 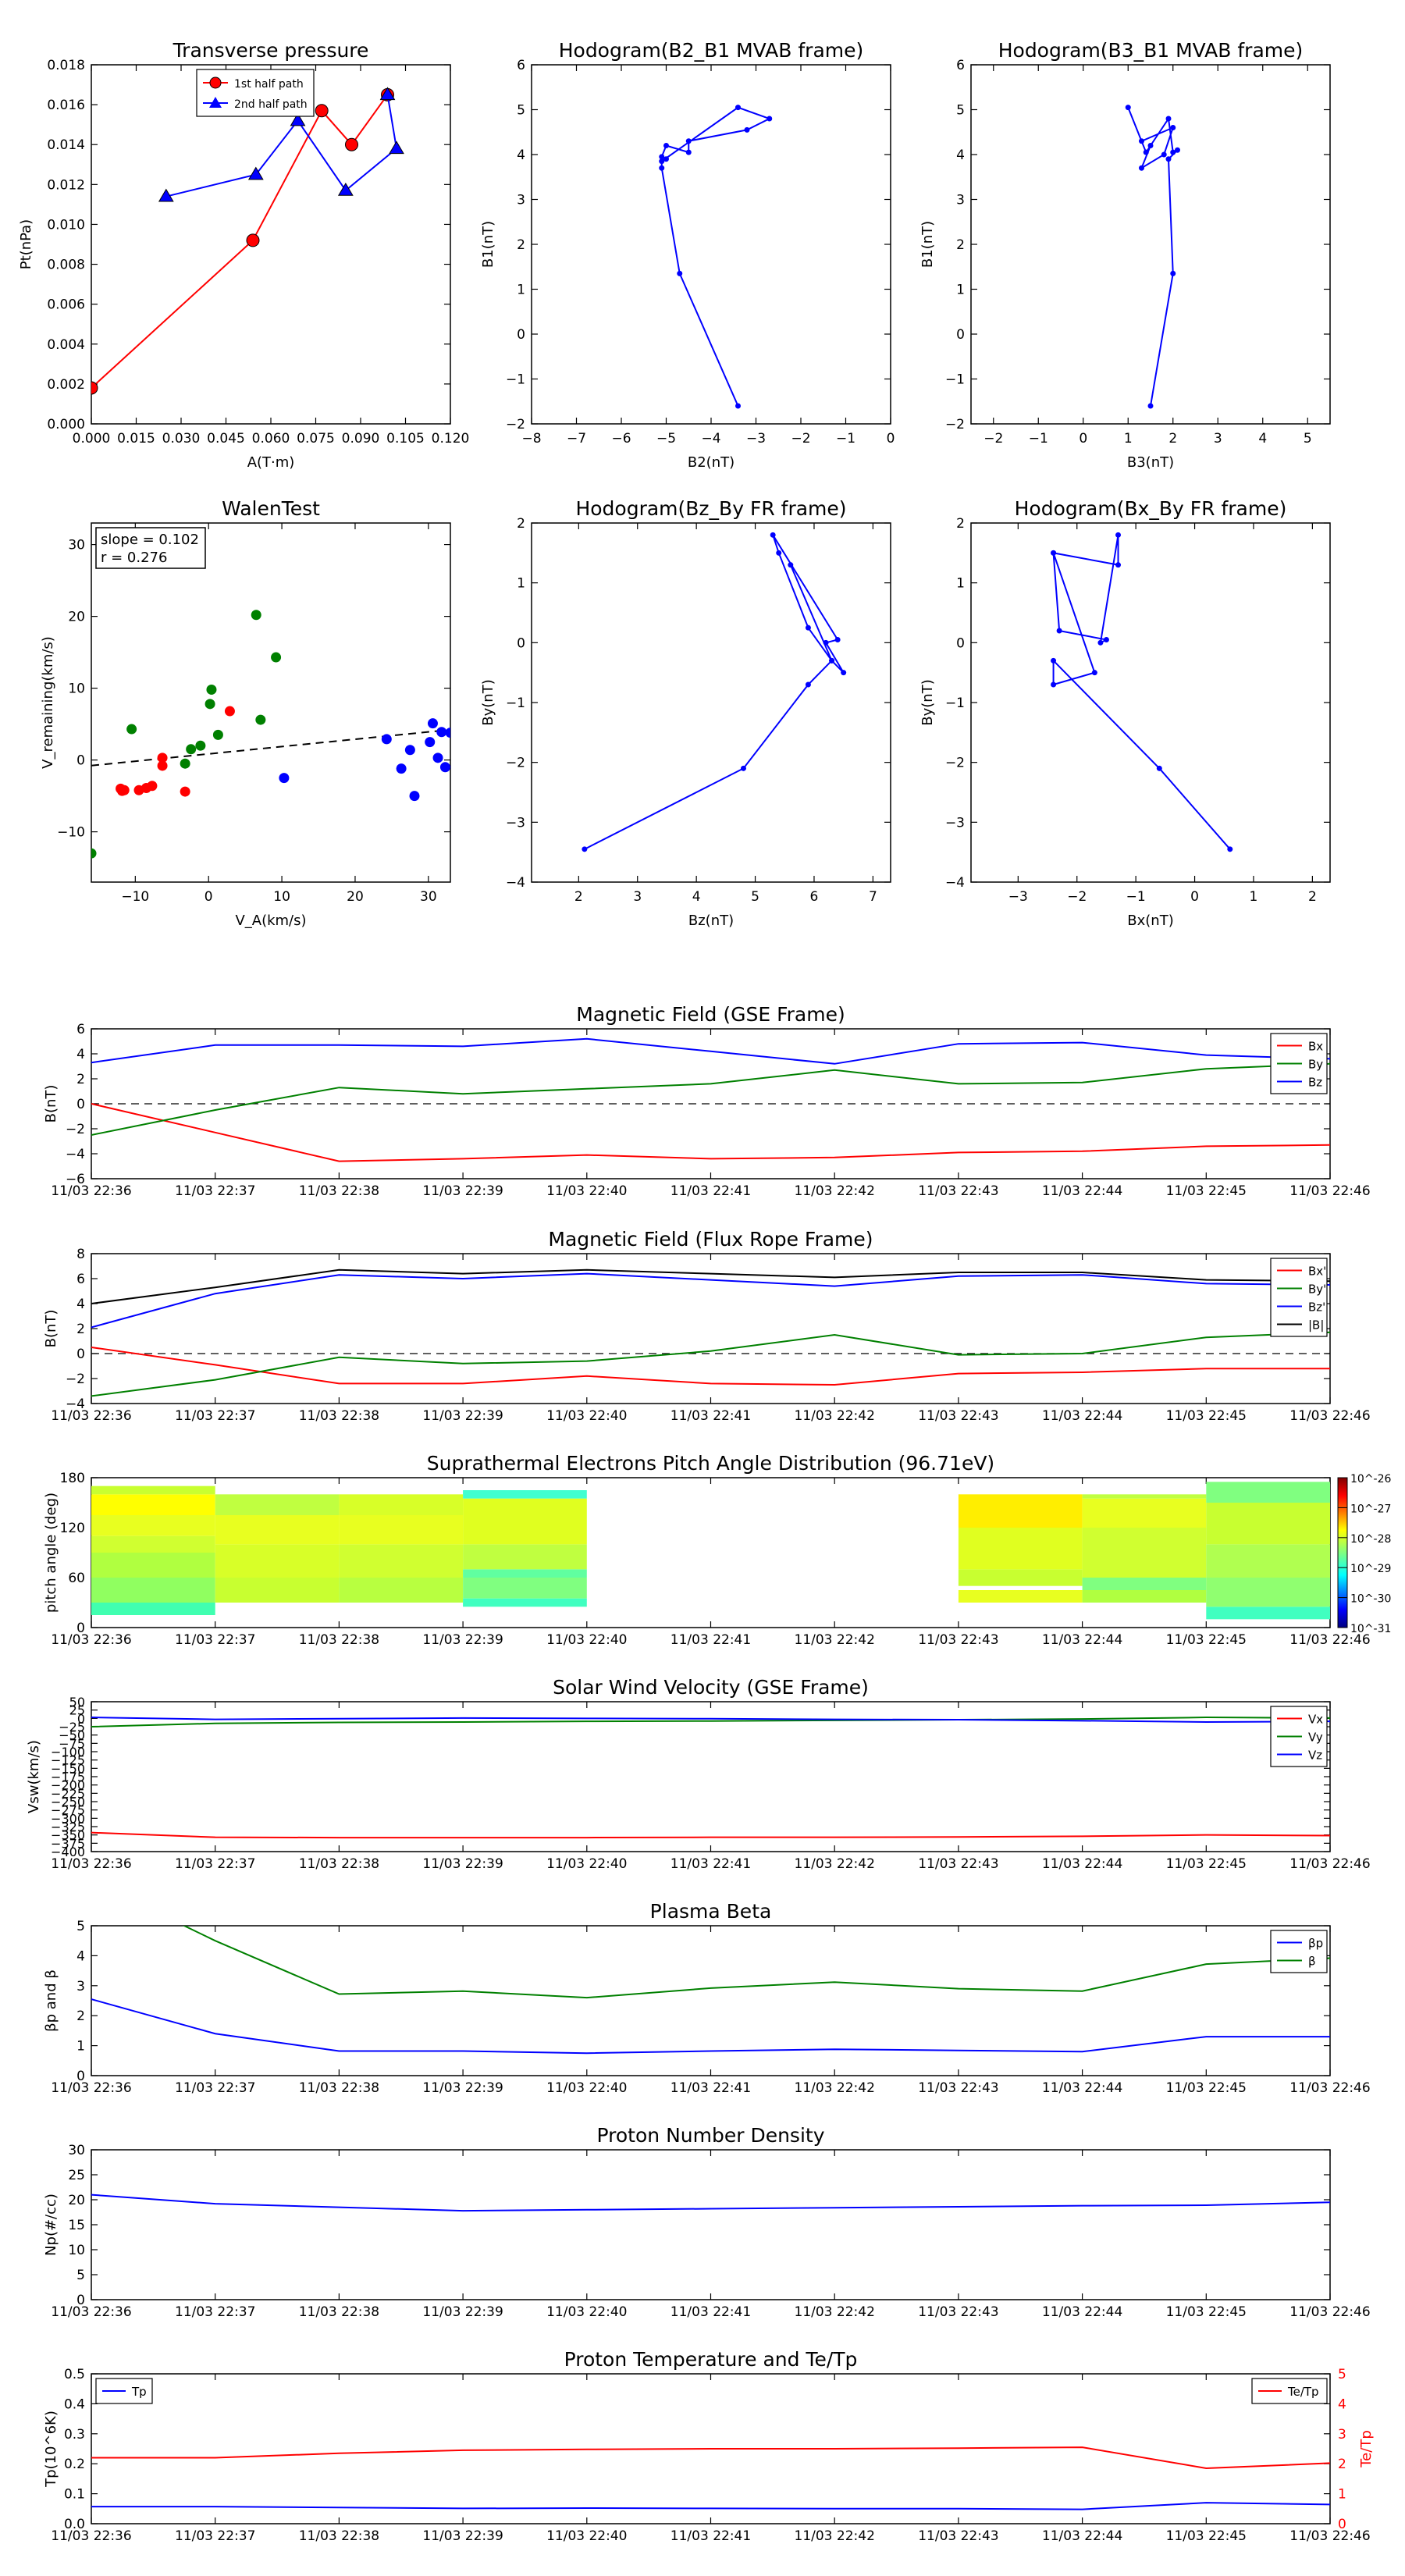 I want to click on np-ytick-label: 10, so click(x=76, y=2250).